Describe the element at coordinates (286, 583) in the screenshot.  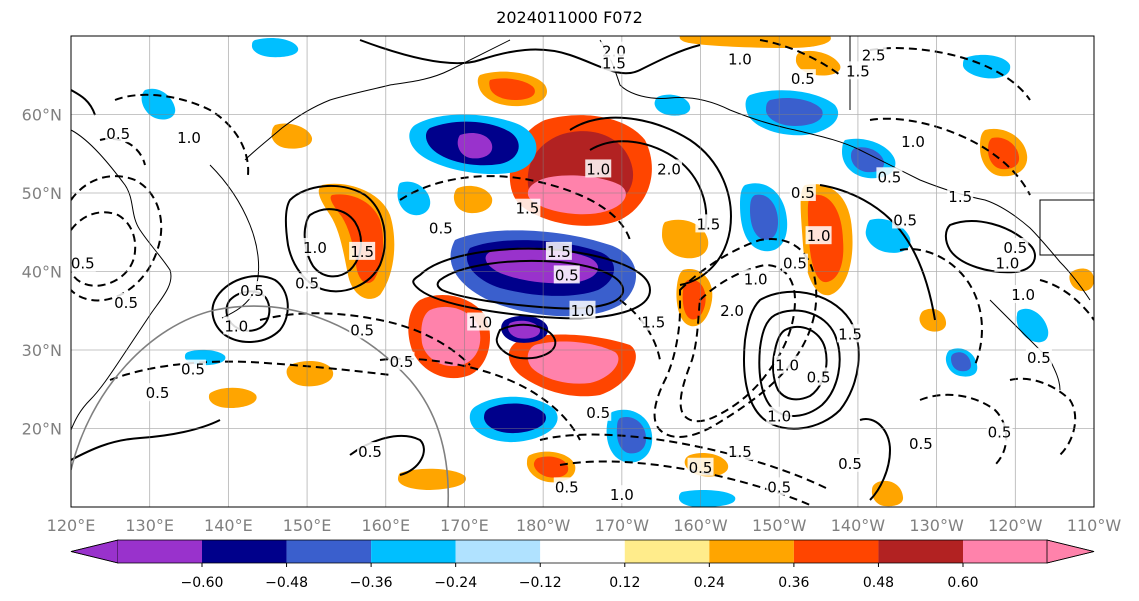
I see `colorbar-tick-label: −0.48` at that location.